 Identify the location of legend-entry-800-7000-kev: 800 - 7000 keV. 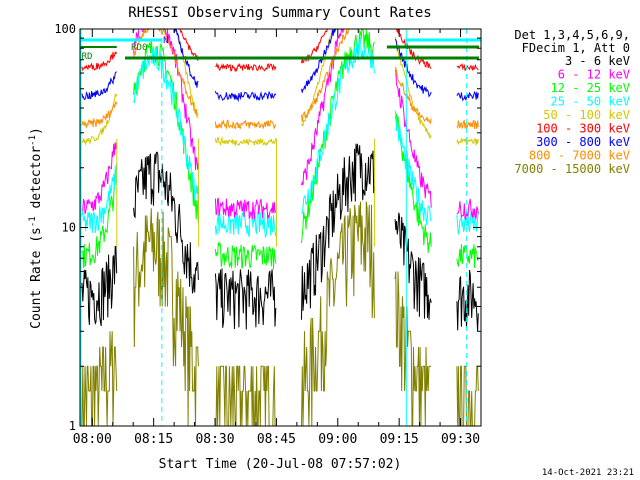
(579, 156).